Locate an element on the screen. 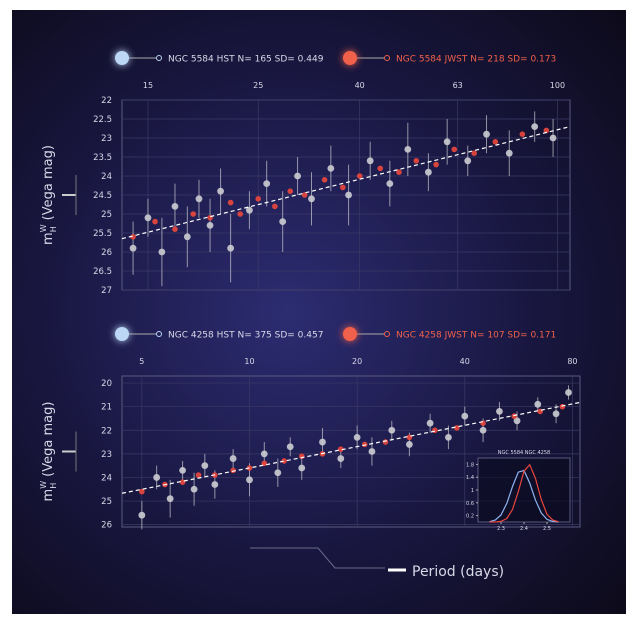 The image size is (640, 630). y-tick-label: 24 is located at coordinates (106, 177).